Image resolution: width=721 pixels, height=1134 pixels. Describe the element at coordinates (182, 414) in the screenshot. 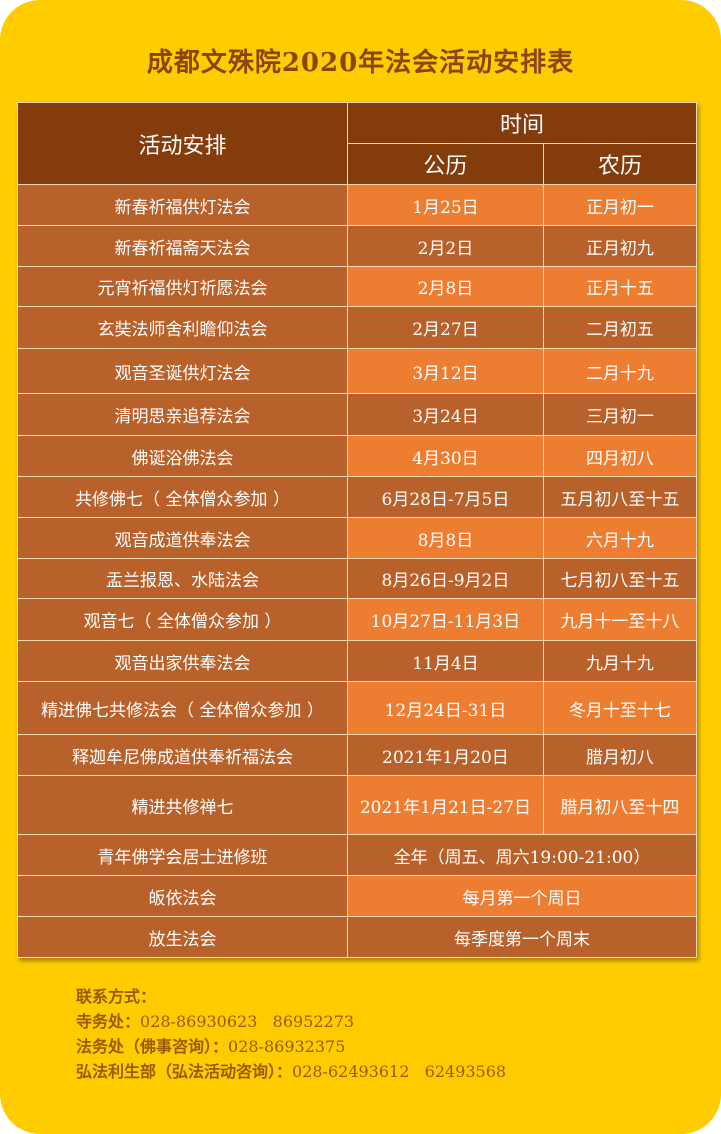

I see `activity-name: 清明思亲追荐法会` at that location.